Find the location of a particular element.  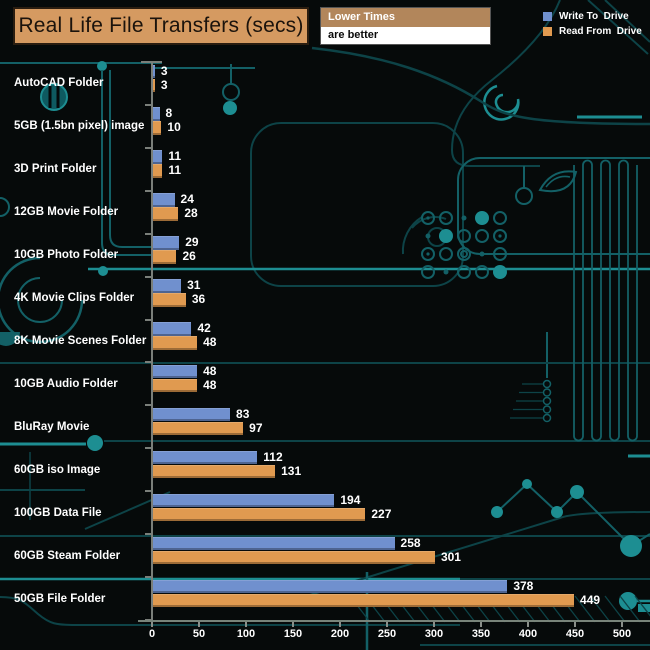

y-axis is located at coordinates (152, 341).